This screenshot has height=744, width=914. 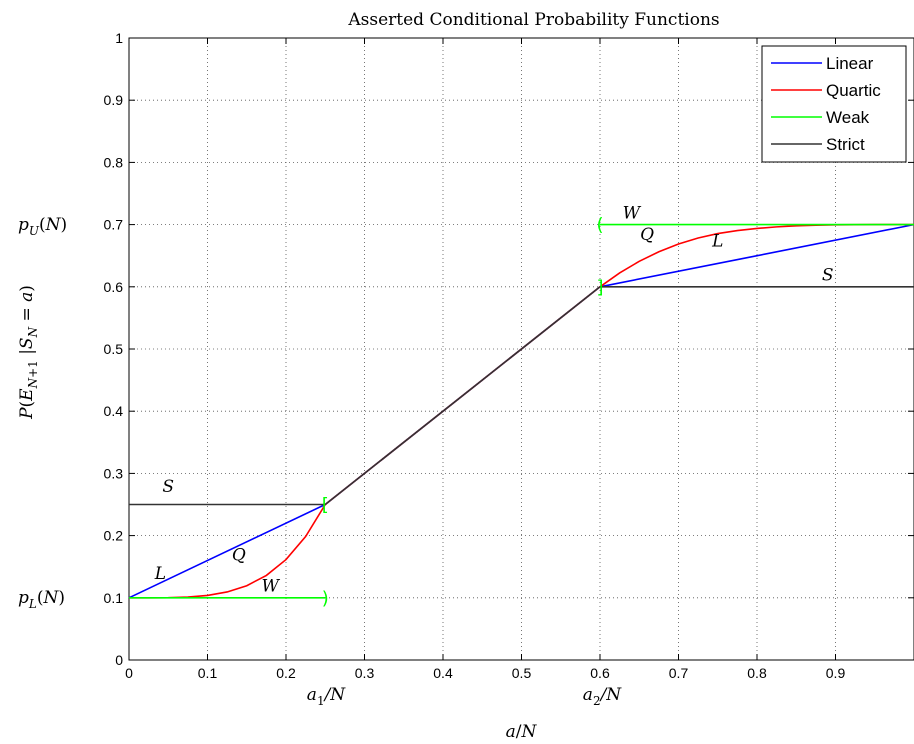 I want to click on y-tick-label: 0.3, so click(x=114, y=473).